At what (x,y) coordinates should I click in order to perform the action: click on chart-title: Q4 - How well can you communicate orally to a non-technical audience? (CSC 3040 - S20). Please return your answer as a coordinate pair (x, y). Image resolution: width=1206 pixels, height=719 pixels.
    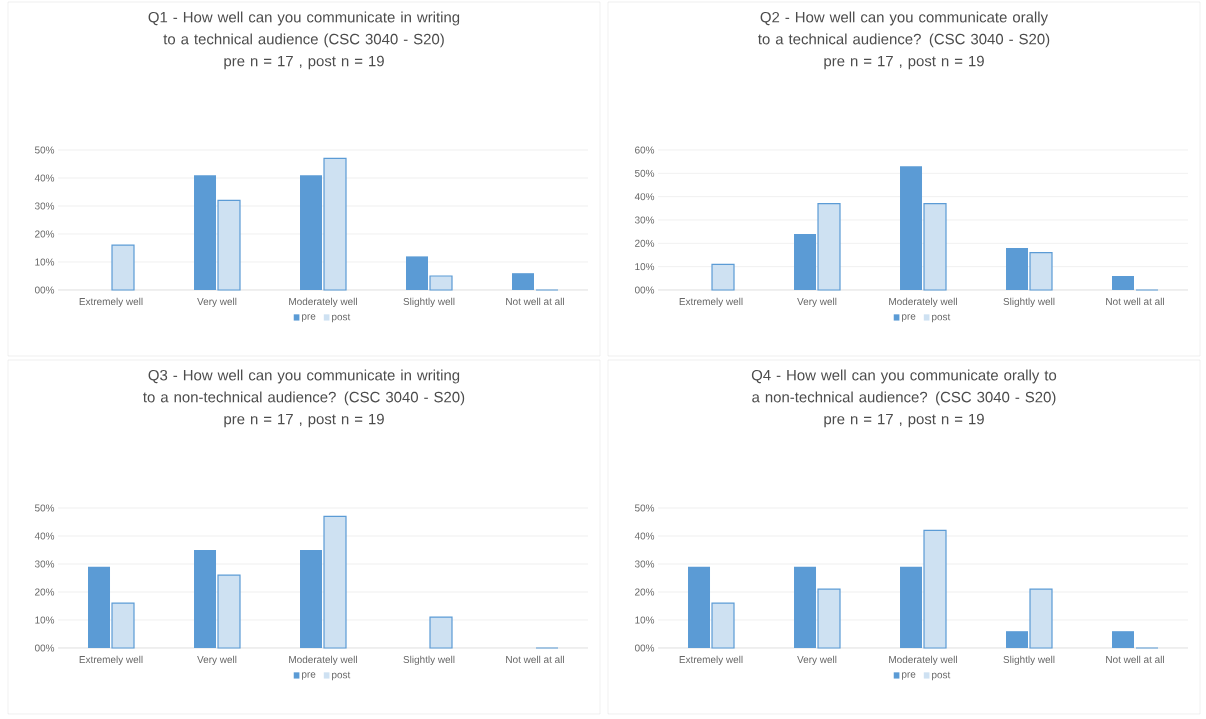
    Looking at the image, I should click on (904, 387).